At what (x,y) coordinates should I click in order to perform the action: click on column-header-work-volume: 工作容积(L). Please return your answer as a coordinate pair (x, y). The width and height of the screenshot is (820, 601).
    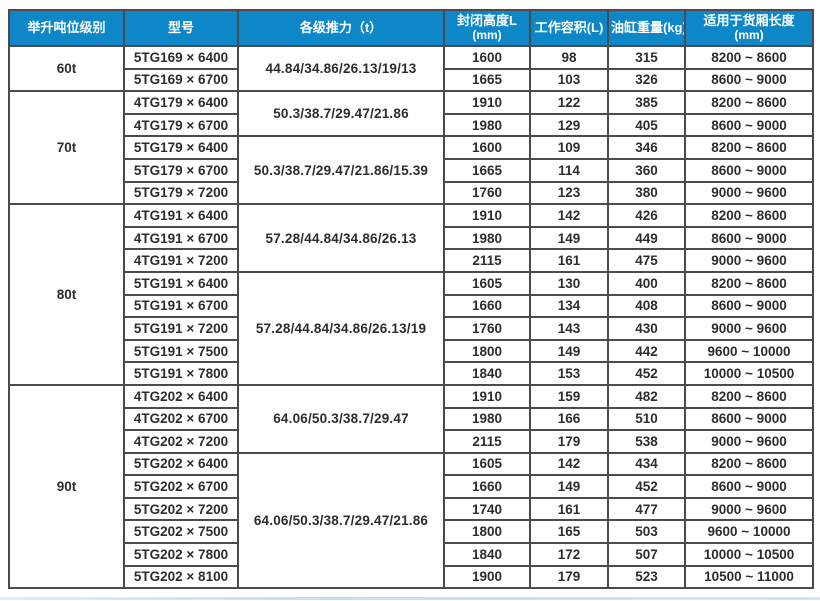
    Looking at the image, I should click on (569, 28).